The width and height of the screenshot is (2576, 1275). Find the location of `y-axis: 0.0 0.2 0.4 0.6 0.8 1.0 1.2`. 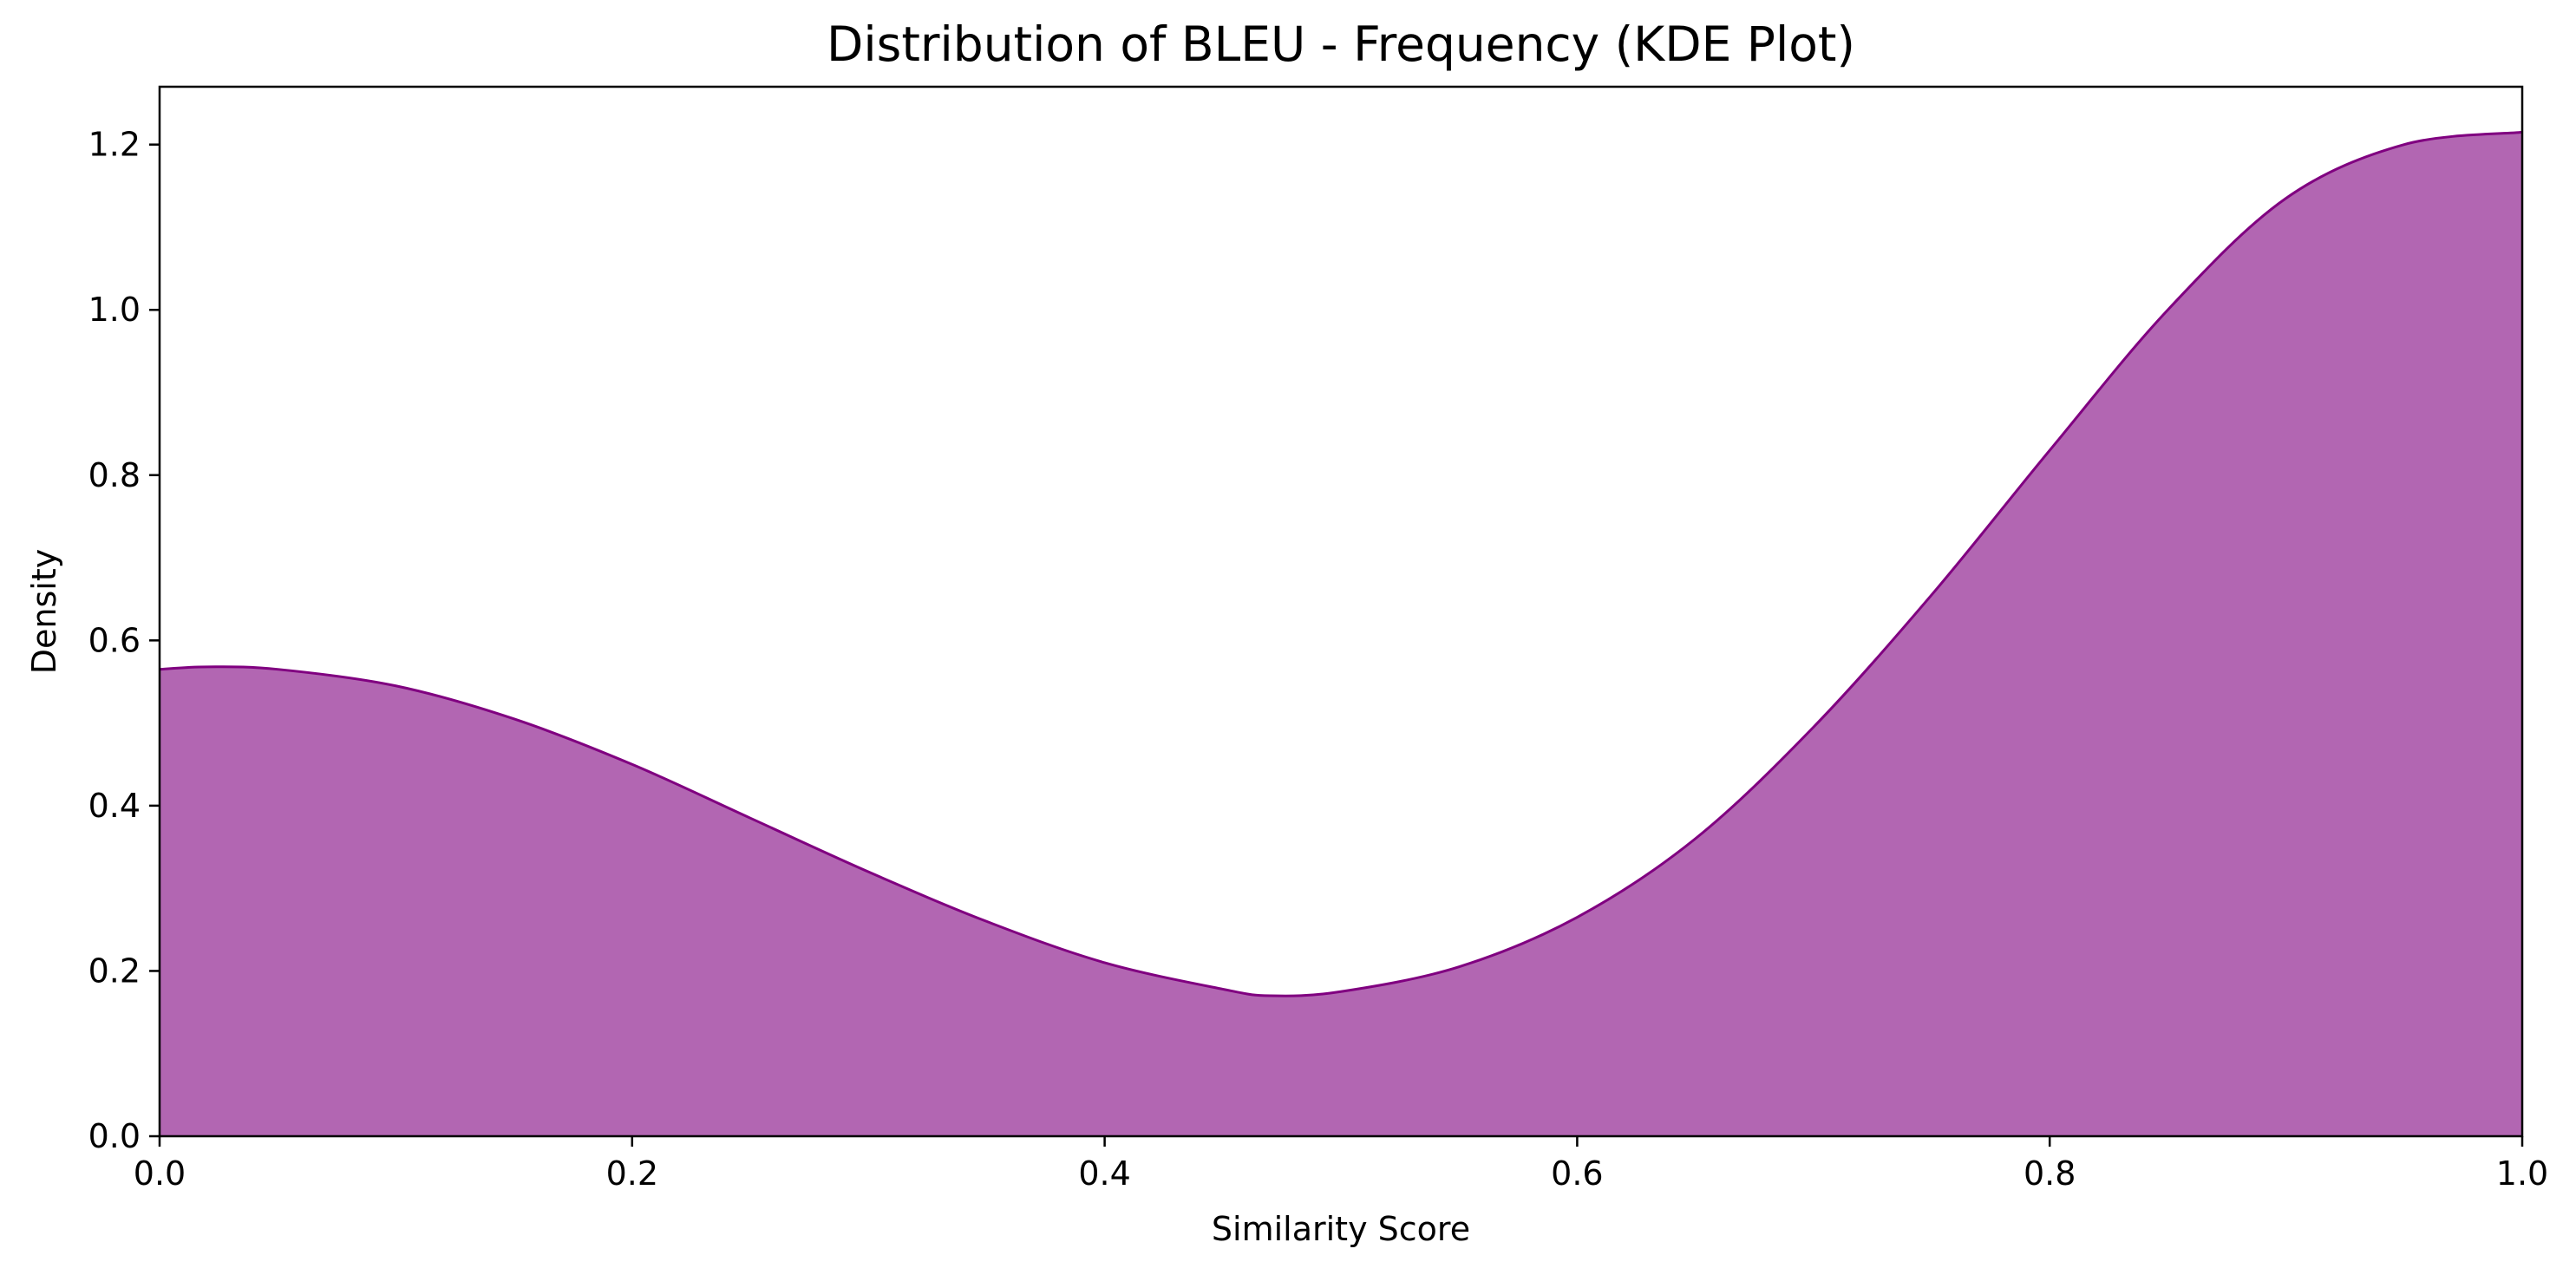

y-axis: 0.0 0.2 0.4 0.6 0.8 1.0 1.2 is located at coordinates (124, 640).